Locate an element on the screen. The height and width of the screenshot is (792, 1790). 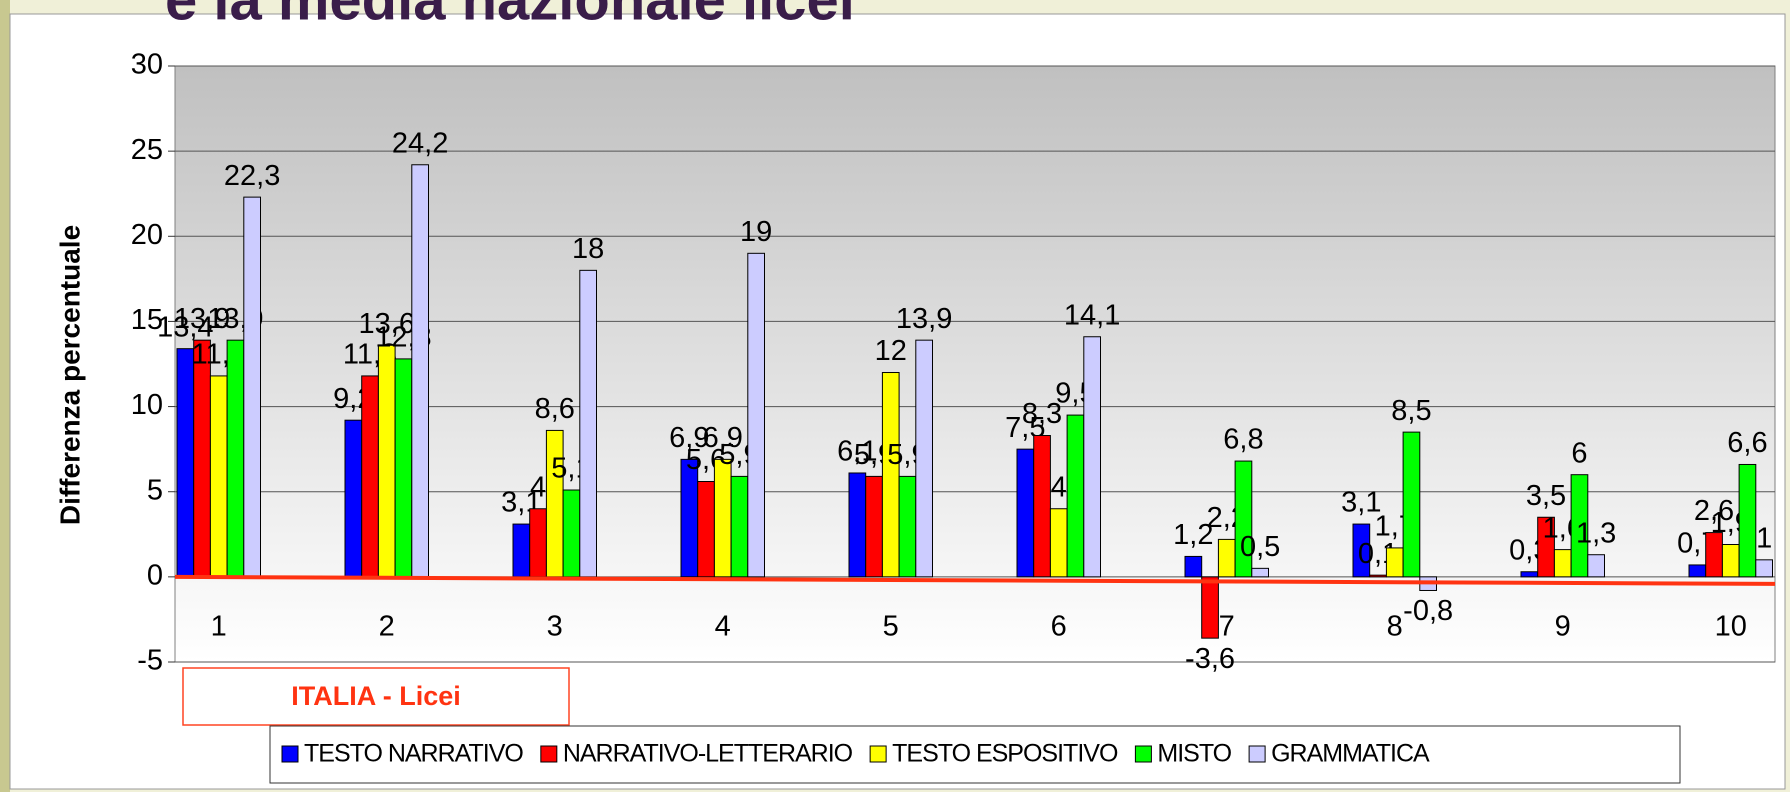
data-label: -3,6 is located at coordinates (1210, 659).